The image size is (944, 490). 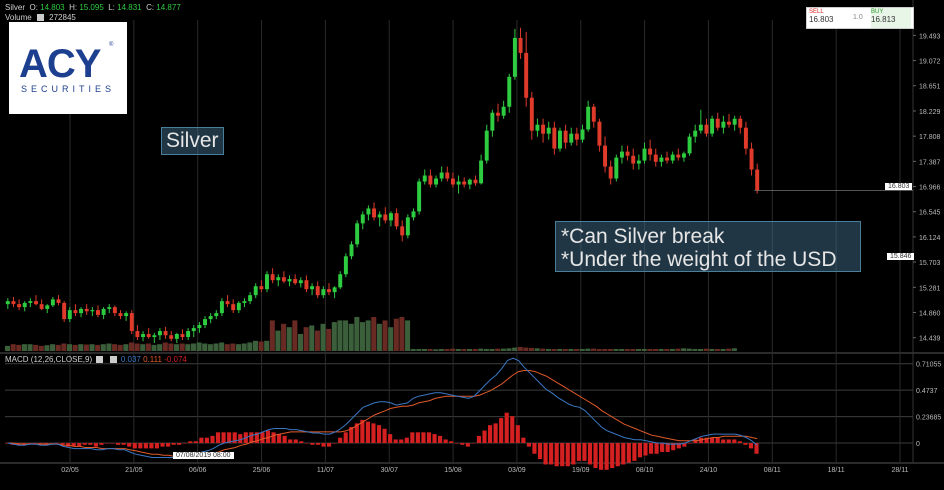 I want to click on macd-settings-button, so click(x=100, y=360).